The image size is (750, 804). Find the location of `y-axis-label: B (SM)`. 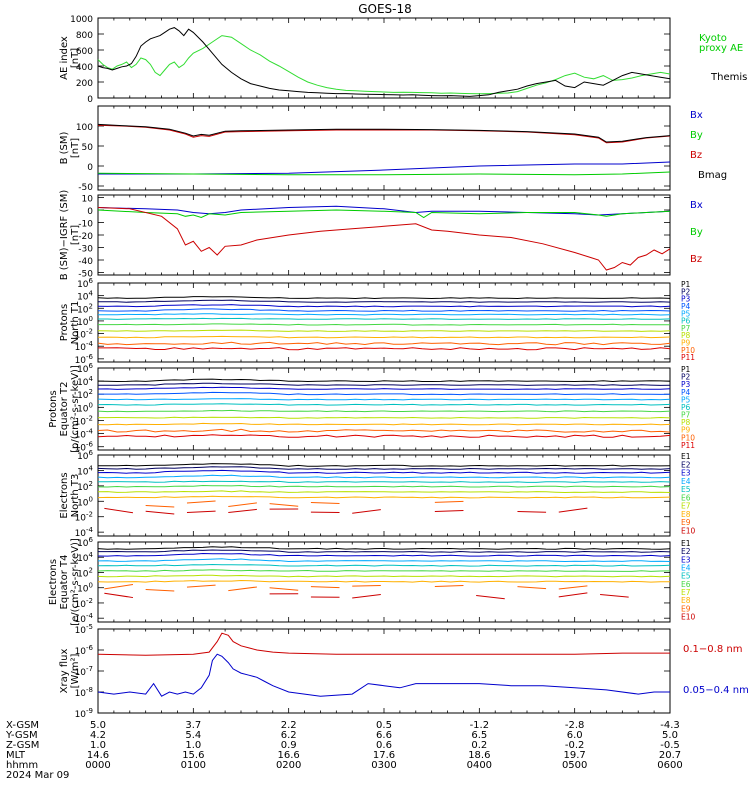

y-axis-label: B (SM) is located at coordinates (64, 147).